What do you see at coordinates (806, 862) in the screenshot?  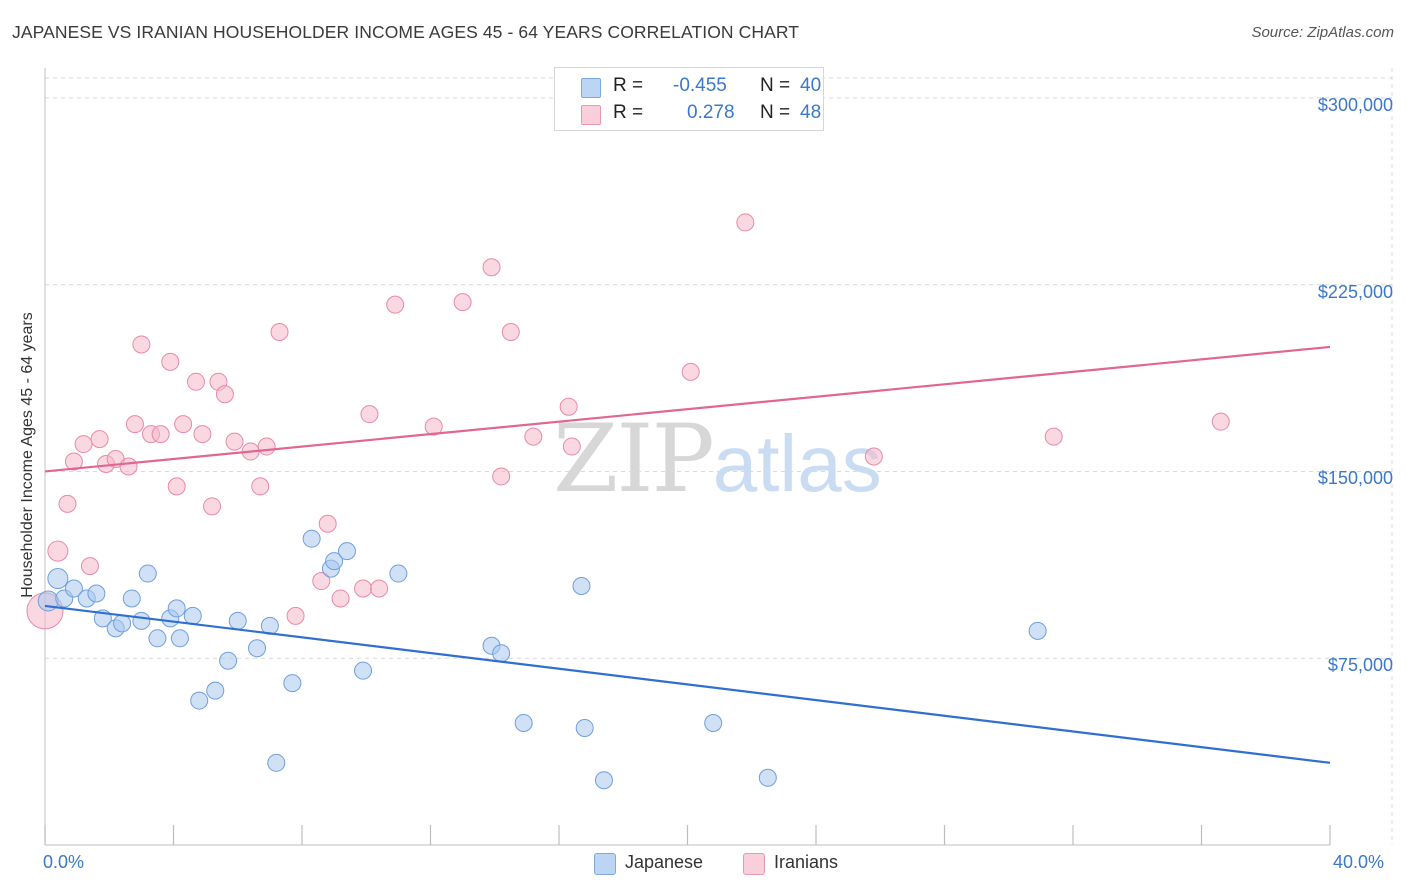 I see `bottom-legend-label: Iranians` at bounding box center [806, 862].